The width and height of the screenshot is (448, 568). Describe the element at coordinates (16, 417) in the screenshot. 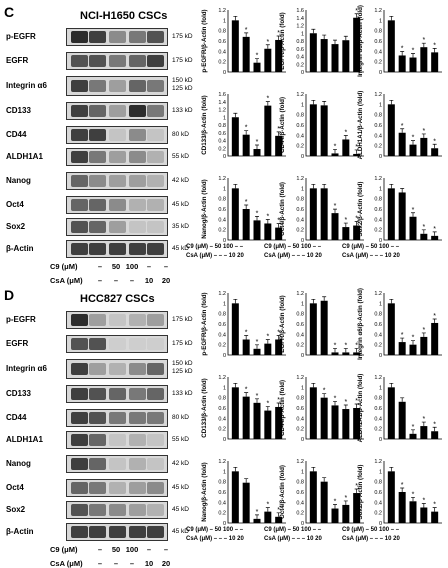

I see `blot-label: CD44` at that location.